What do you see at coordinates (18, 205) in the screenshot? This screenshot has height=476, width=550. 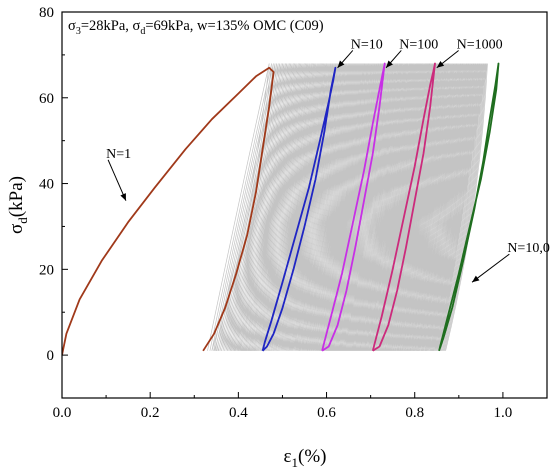 I see `y-axis-title: σd(kPa)` at bounding box center [18, 205].